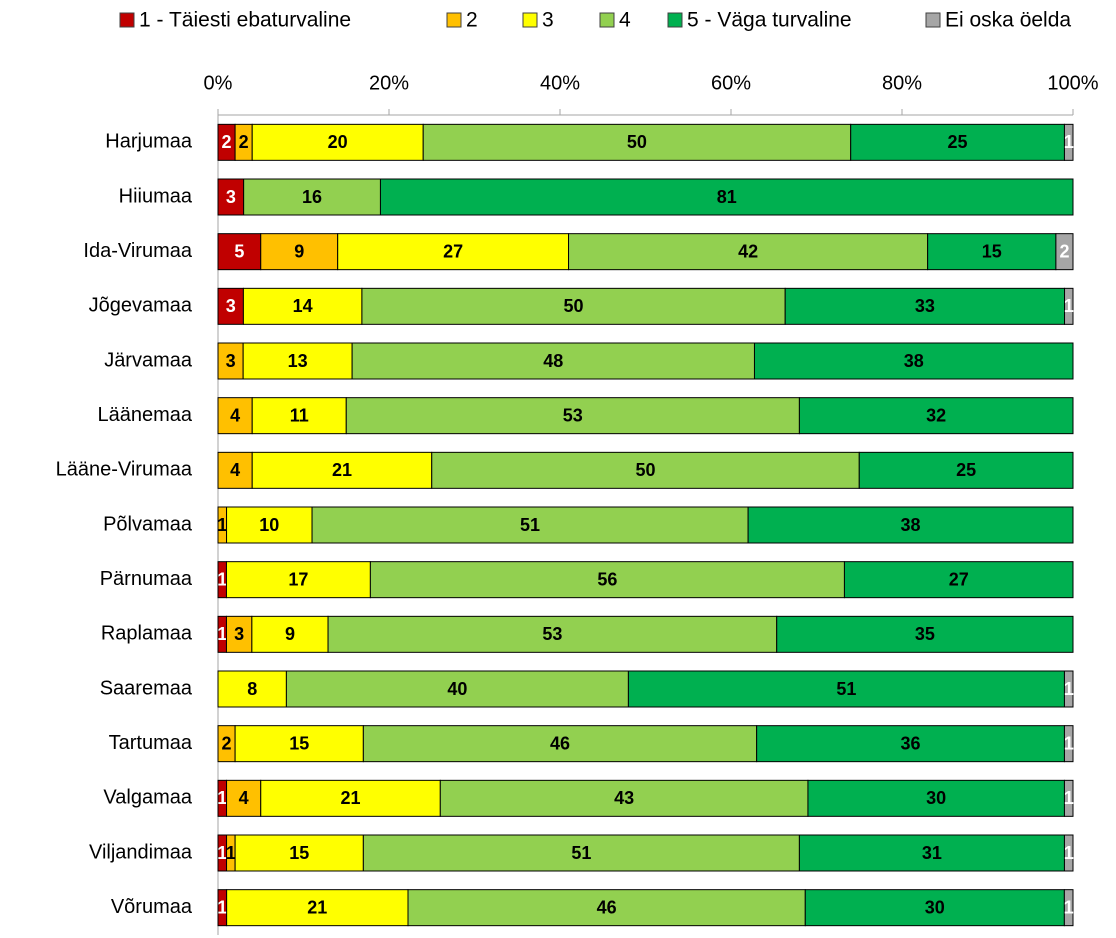  What do you see at coordinates (141, 306) in the screenshot?
I see `y-tick-label: Jõgevamaa` at bounding box center [141, 306].